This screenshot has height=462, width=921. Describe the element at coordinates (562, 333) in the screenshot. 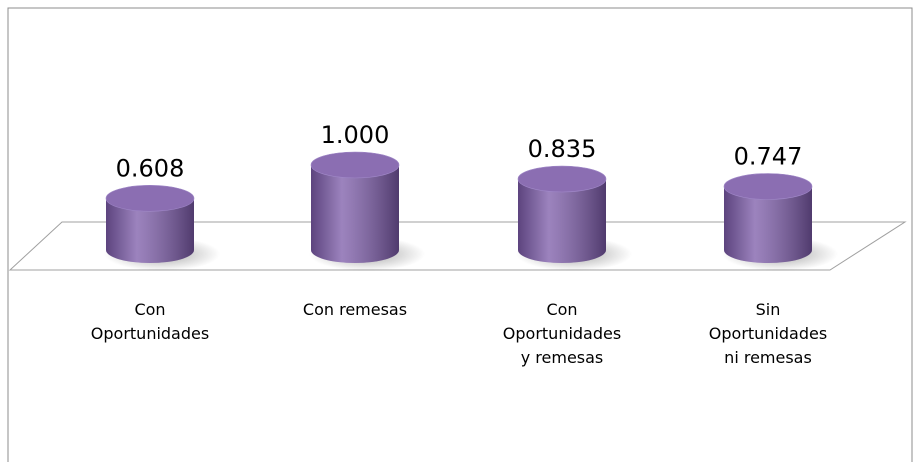

I see `x-tick-label: Con Oportunidades y remesas` at that location.